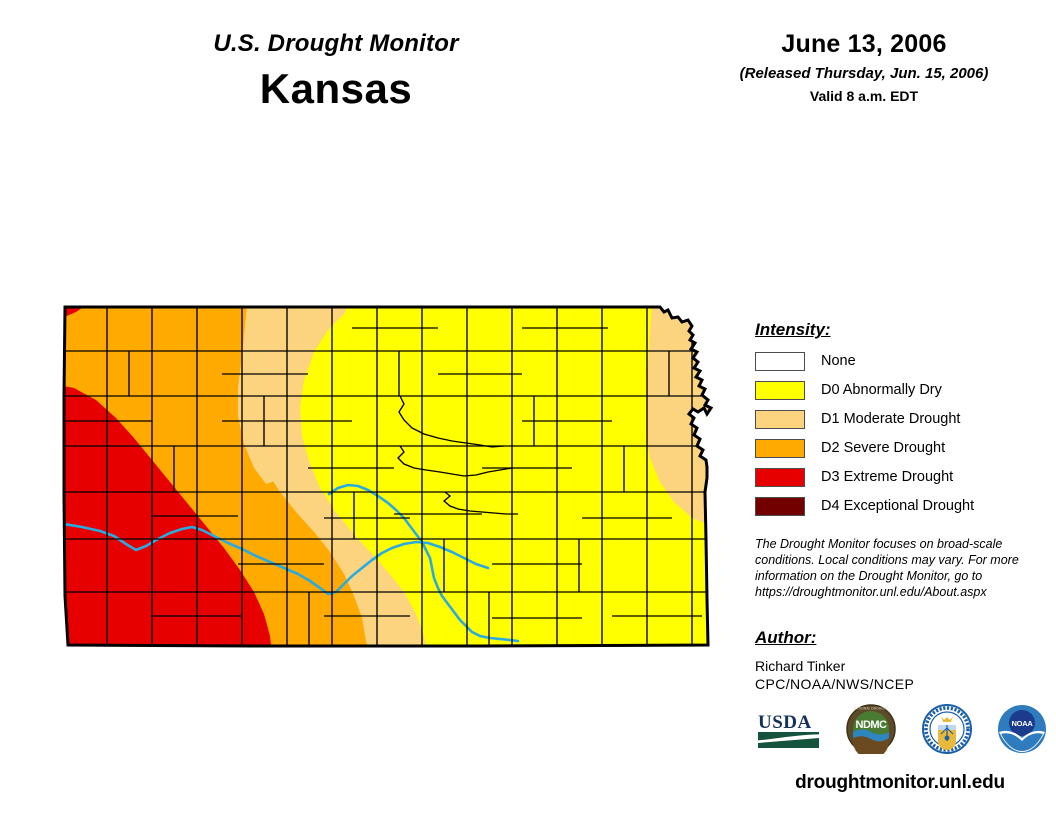 The image size is (1056, 816). I want to click on swatch-d4, so click(780, 506).